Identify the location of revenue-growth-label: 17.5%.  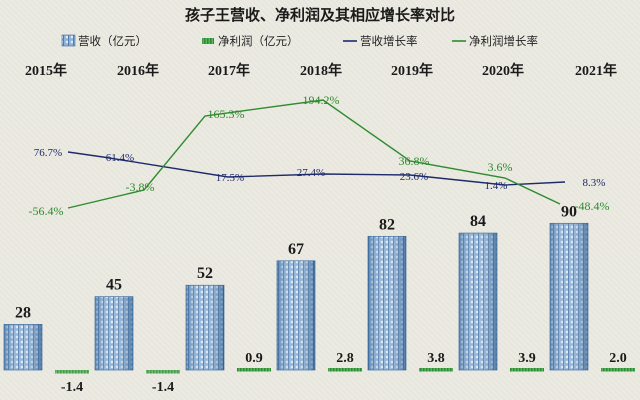
(230, 178).